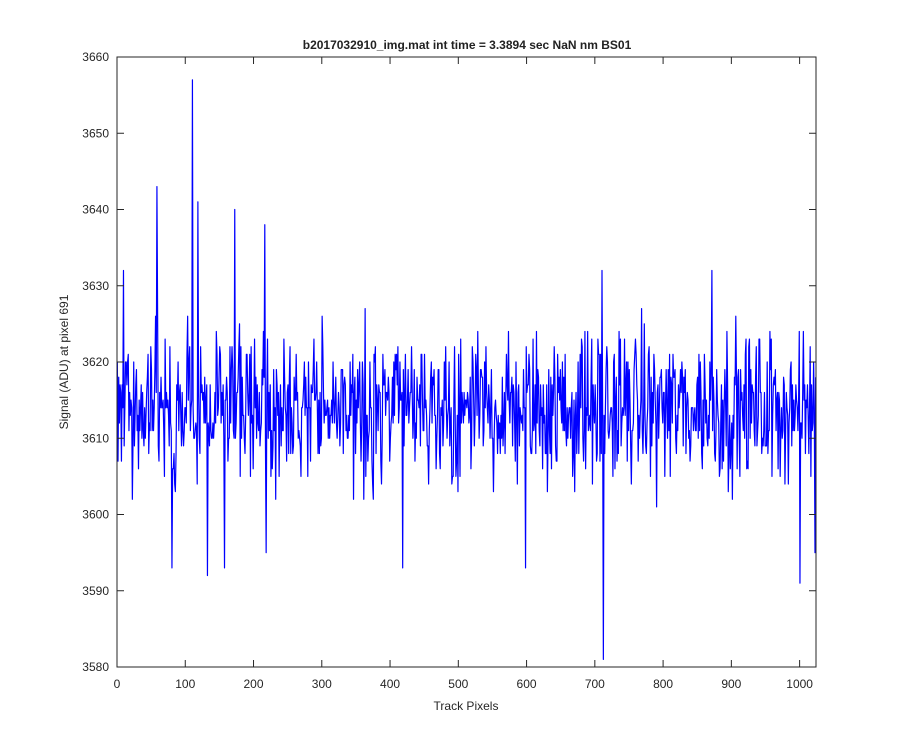 The height and width of the screenshot is (750, 900). I want to click on x-axis-label: Track Pixels, so click(466, 706).